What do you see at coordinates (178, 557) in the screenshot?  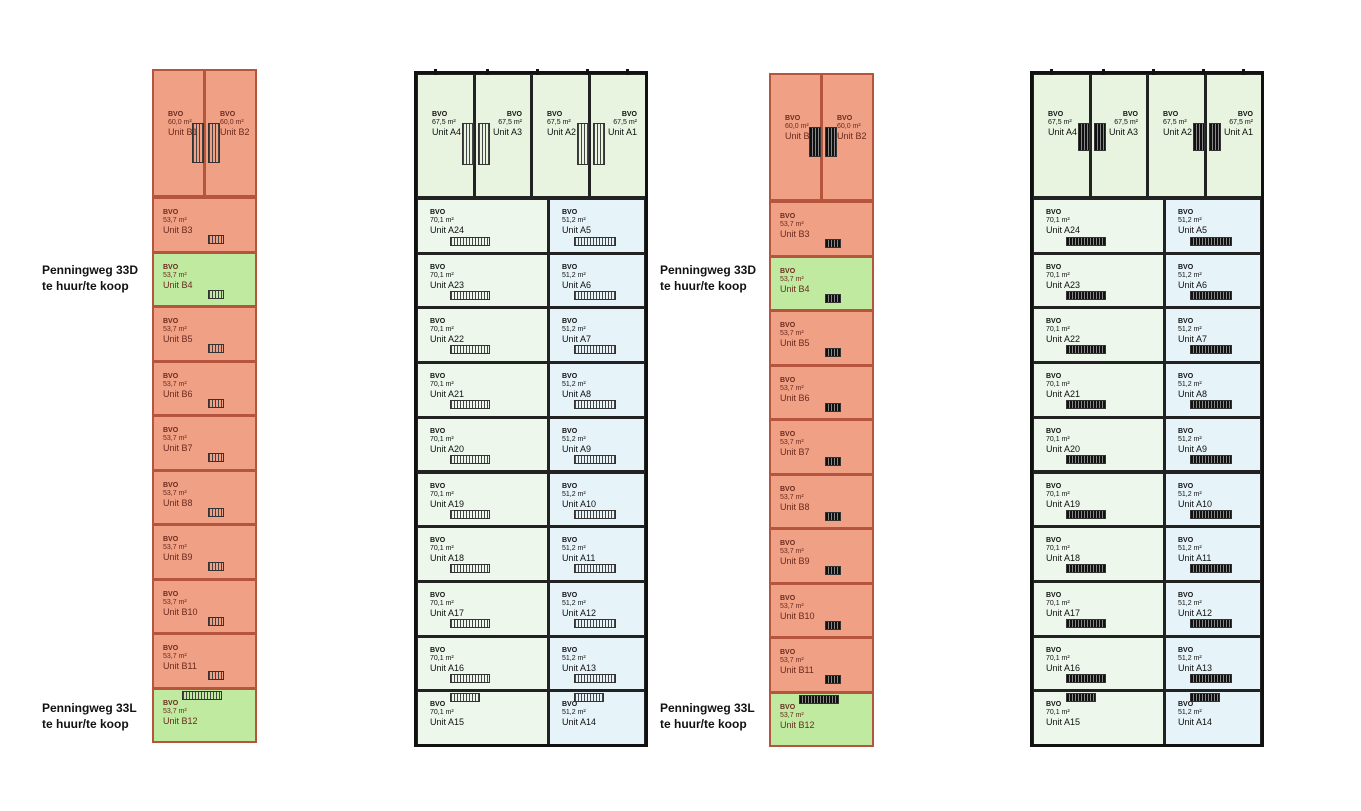 I see `unit-name: Unit B9` at bounding box center [178, 557].